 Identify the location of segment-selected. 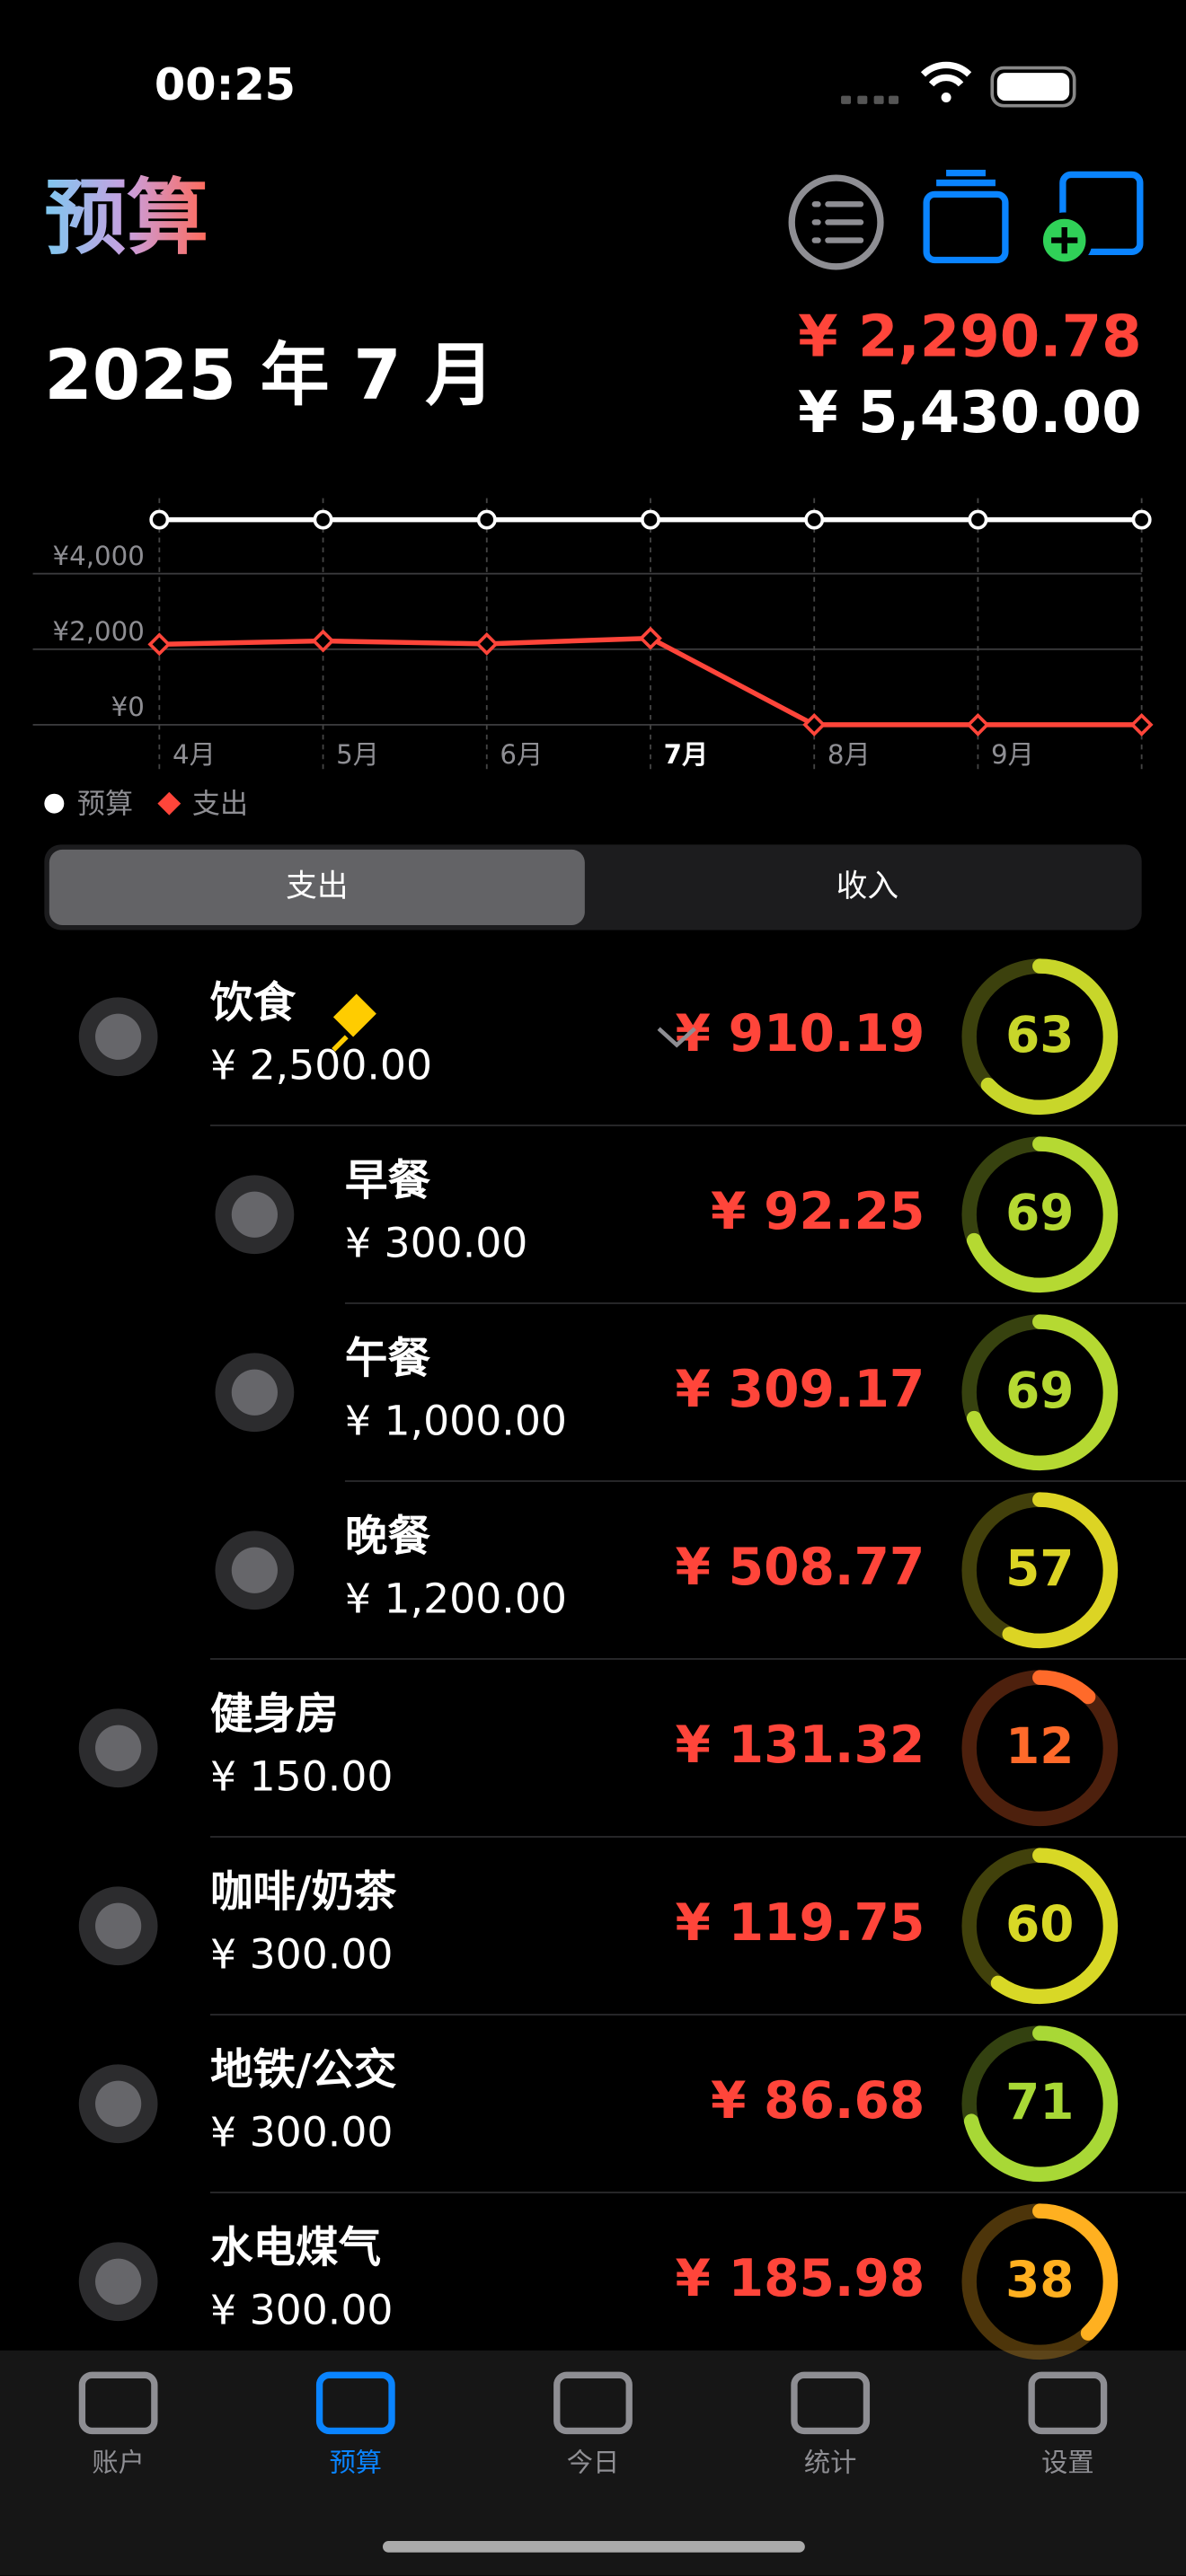
(317, 887).